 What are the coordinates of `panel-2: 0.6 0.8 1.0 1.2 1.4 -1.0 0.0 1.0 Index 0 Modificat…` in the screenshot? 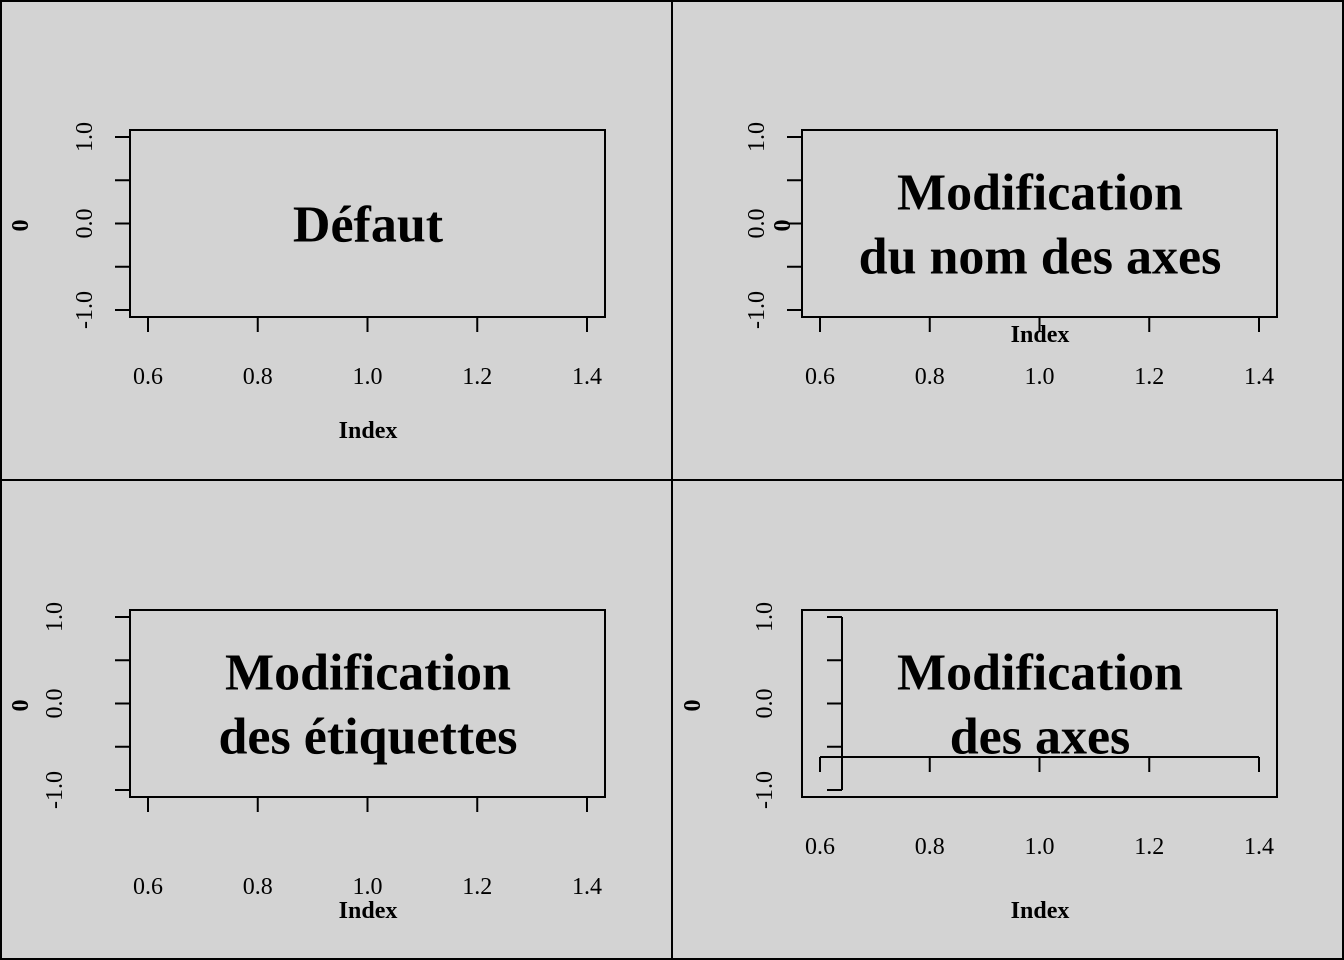 It's located at (1011, 256).